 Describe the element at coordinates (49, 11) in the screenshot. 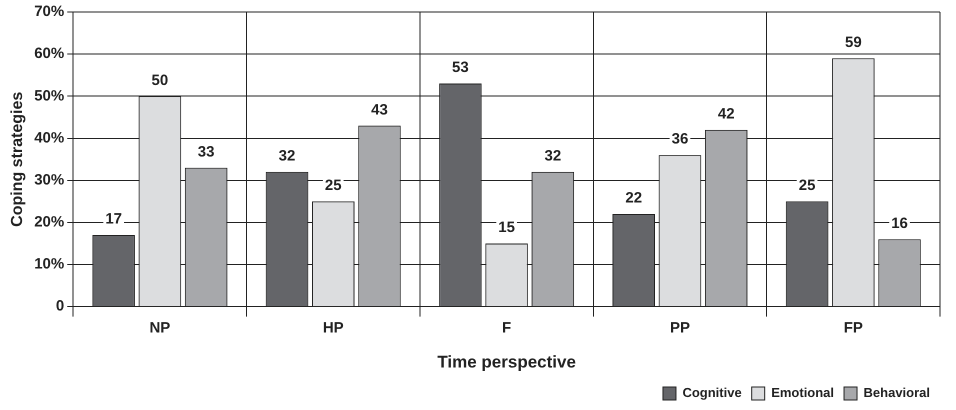

I see `y-tick-label: 70%` at that location.